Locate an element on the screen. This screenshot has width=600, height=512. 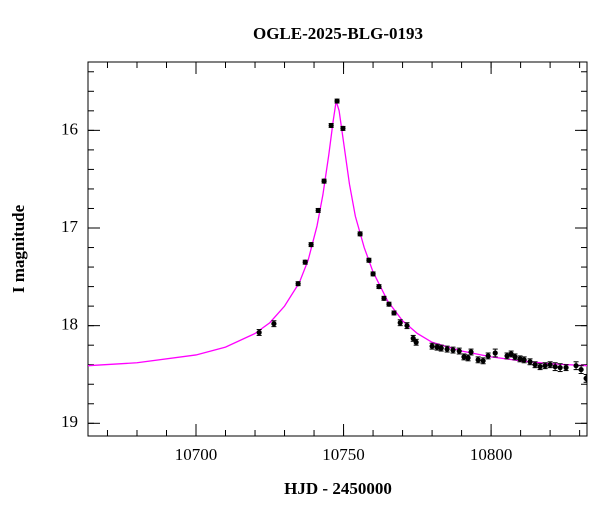
chart-title: OGLE-2025-BLG-0193 is located at coordinates (338, 33).